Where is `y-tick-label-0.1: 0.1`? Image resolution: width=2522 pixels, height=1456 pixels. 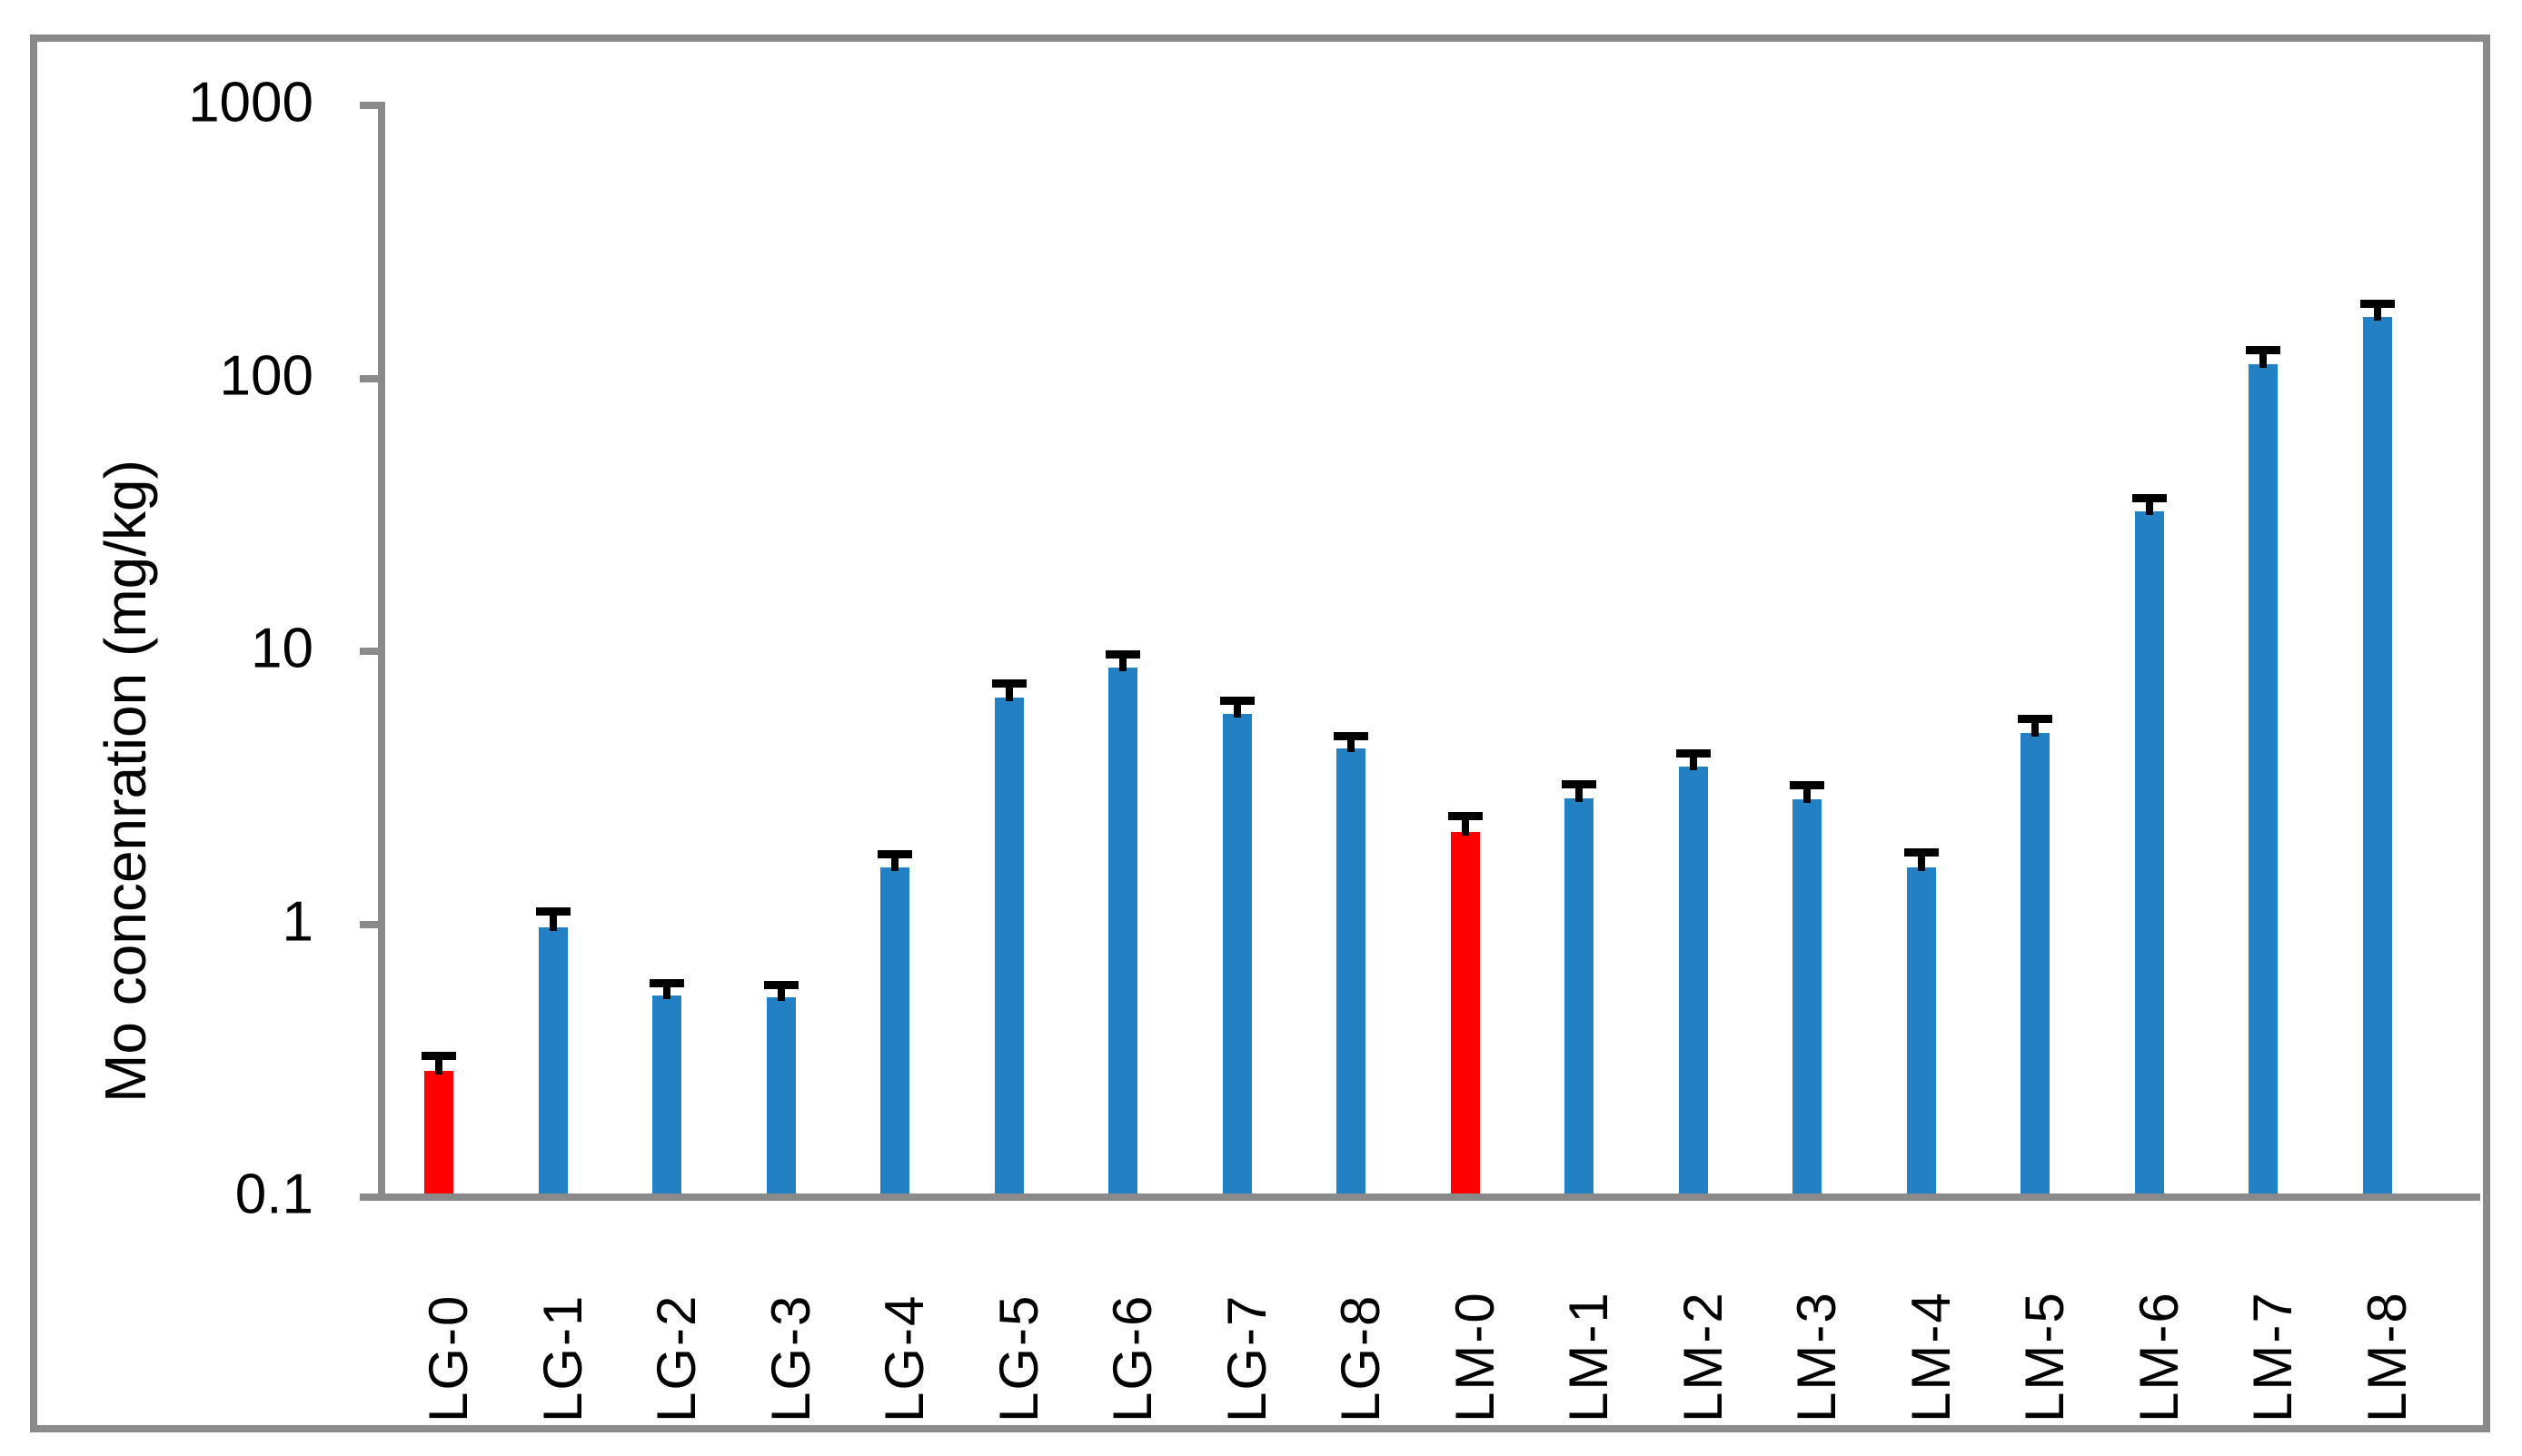 y-tick-label-0.1: 0.1 is located at coordinates (274, 1195).